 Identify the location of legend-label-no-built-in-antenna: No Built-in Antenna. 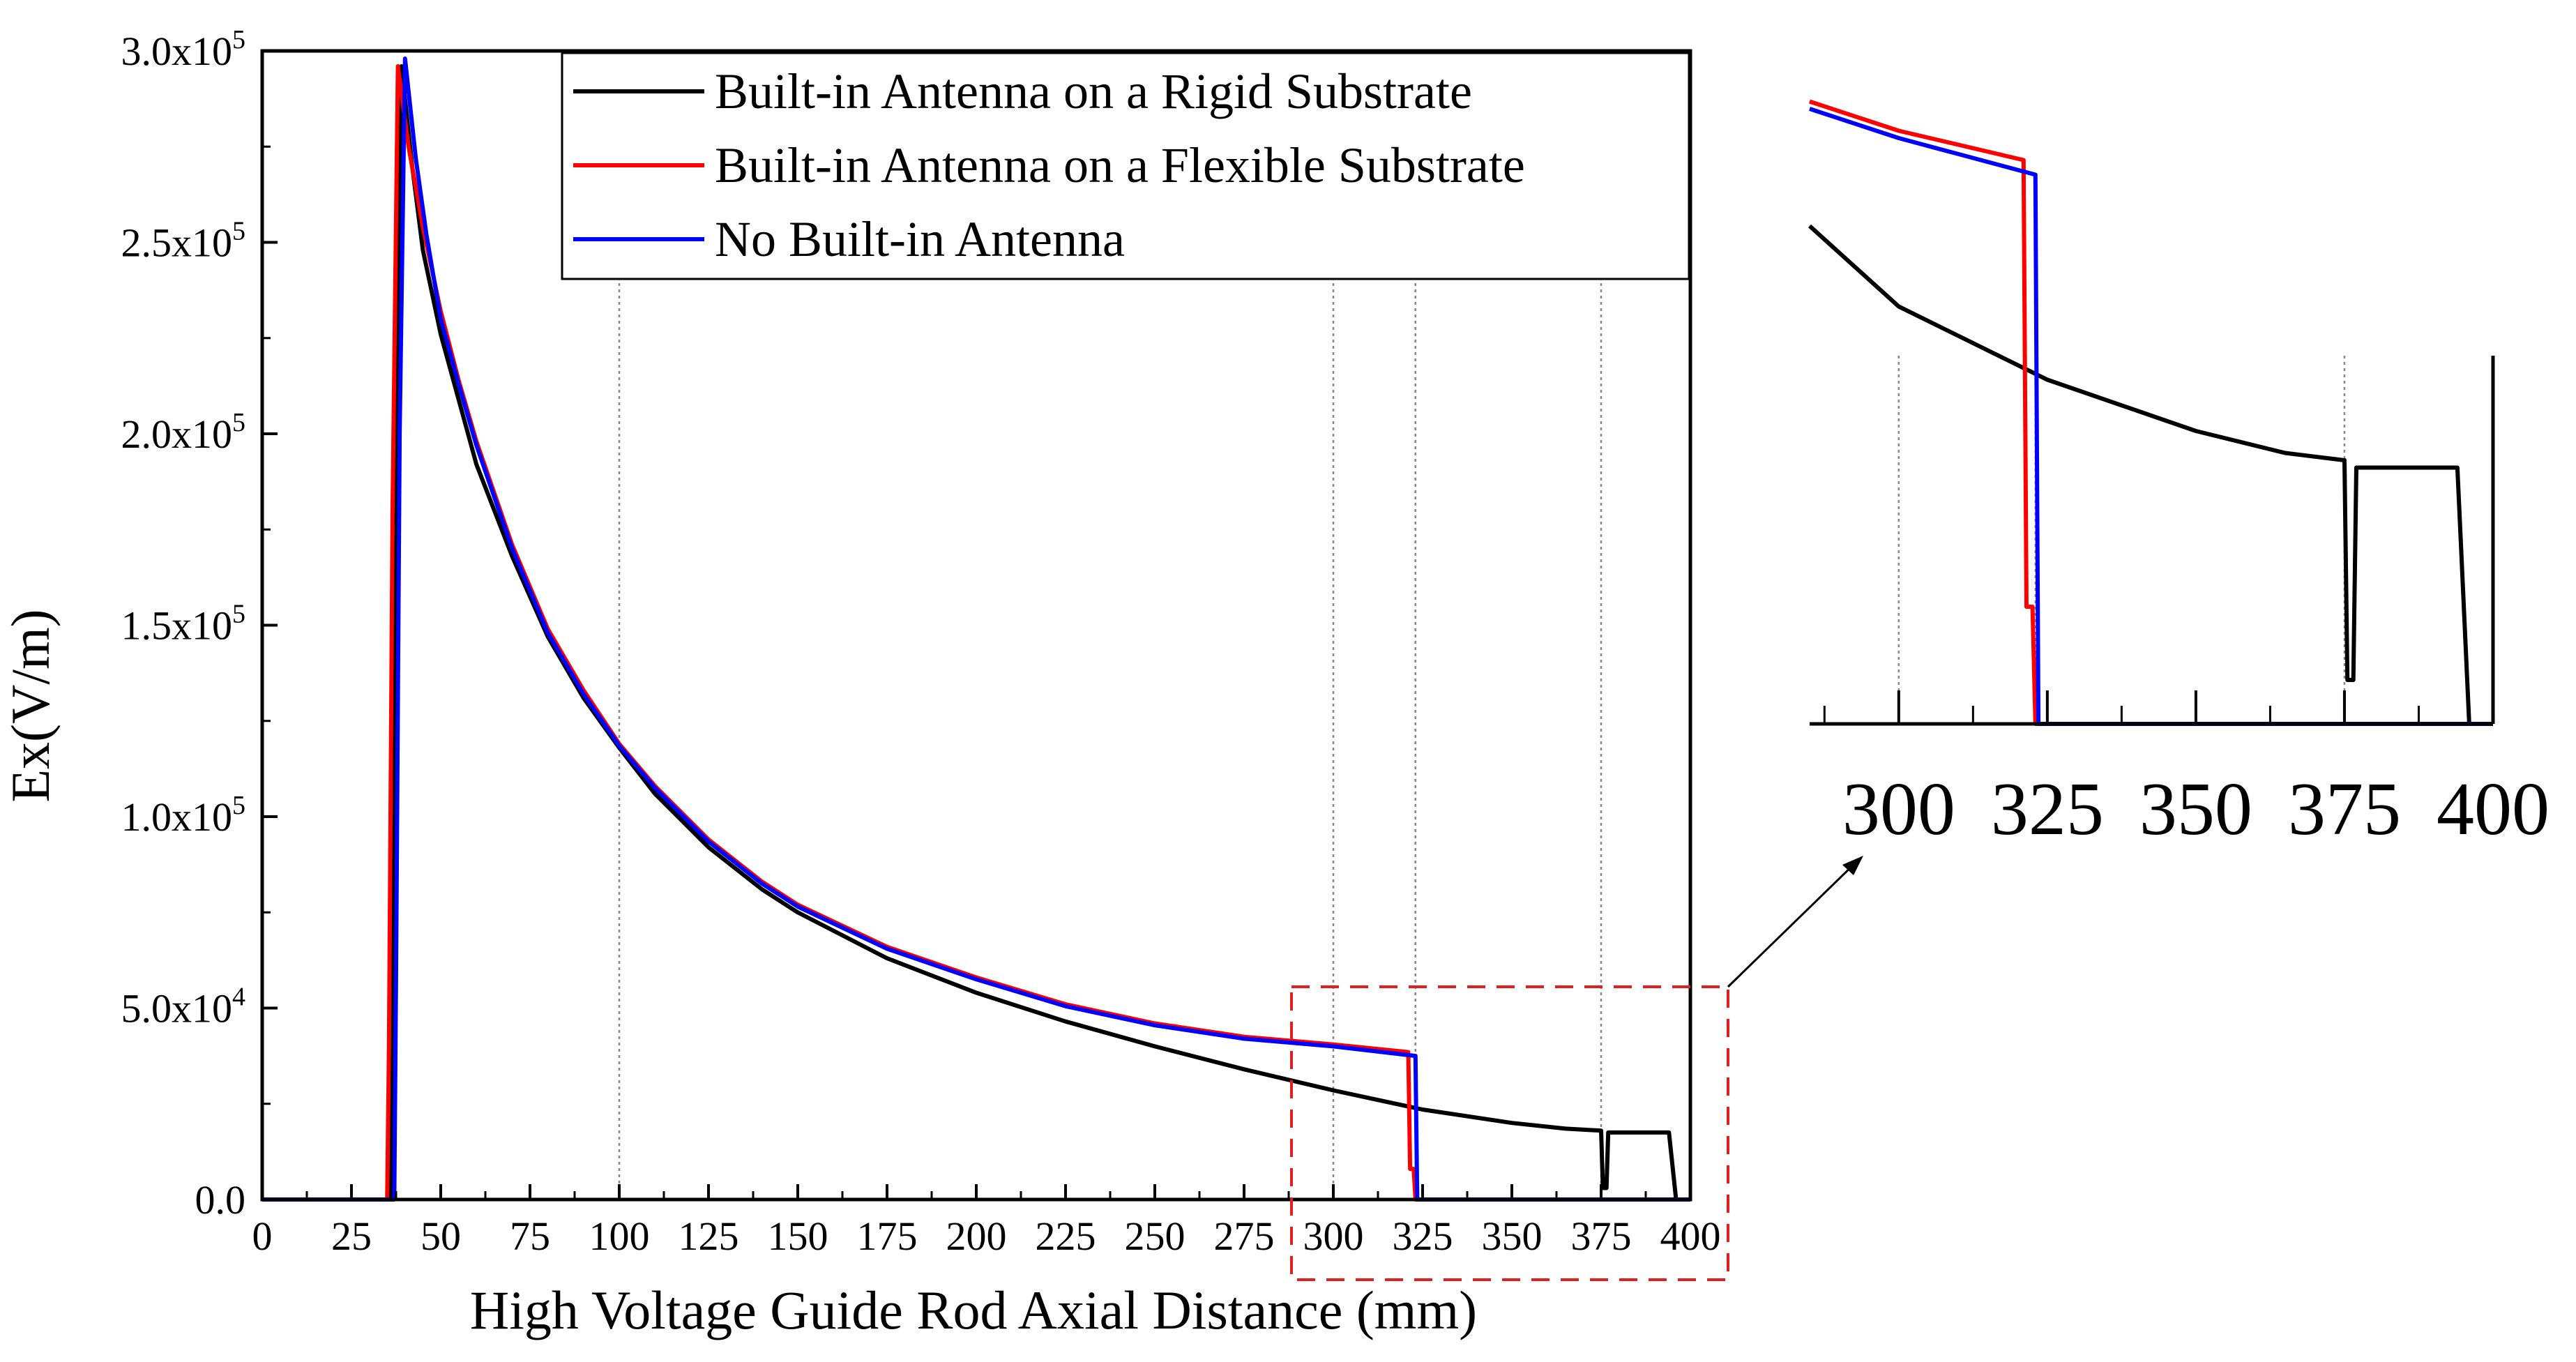
(920, 239).